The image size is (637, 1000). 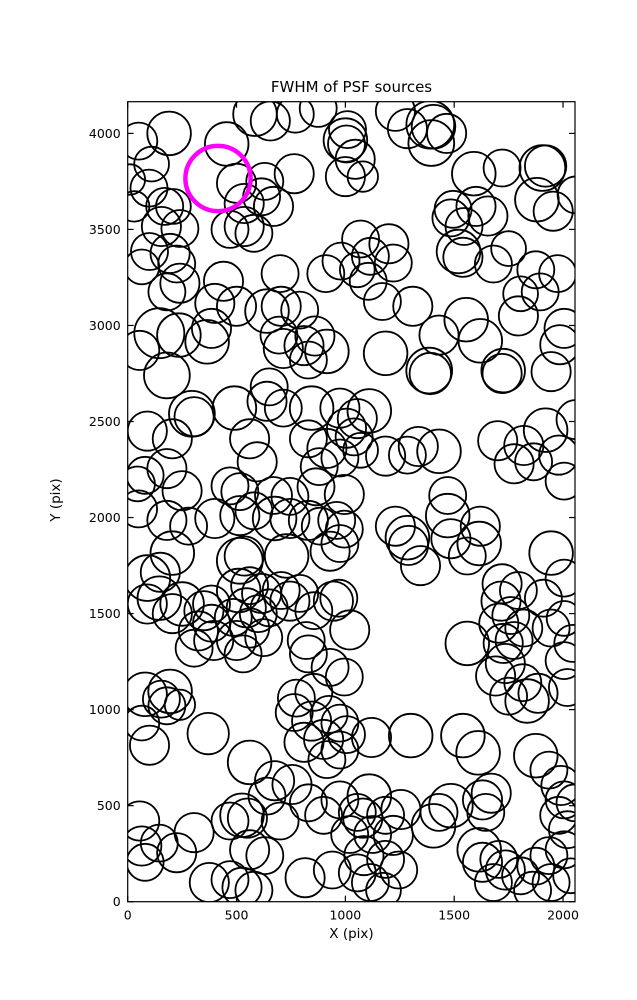 I want to click on y-tick-label: 4000, so click(x=105, y=133).